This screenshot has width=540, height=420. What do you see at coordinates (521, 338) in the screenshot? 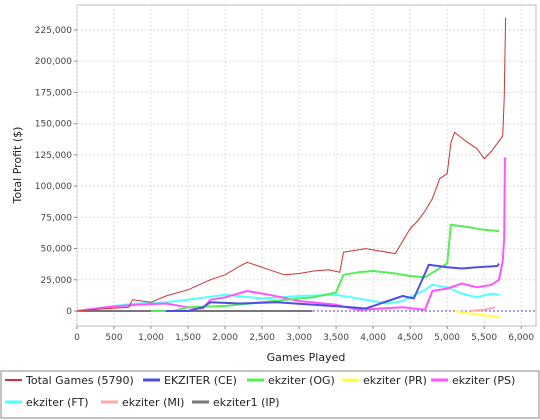
I see `x-tick-label: 6,000` at bounding box center [521, 338].